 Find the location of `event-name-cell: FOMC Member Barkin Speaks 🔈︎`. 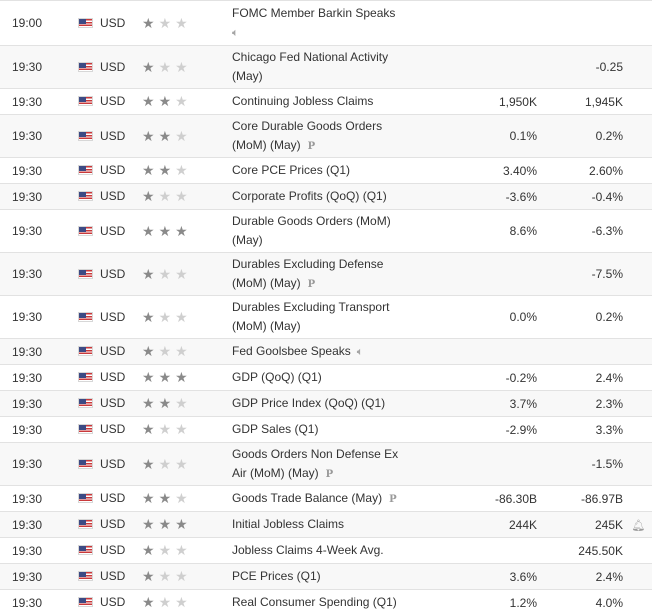

event-name-cell: FOMC Member Barkin Speaks 🔈︎ is located at coordinates (340, 23).